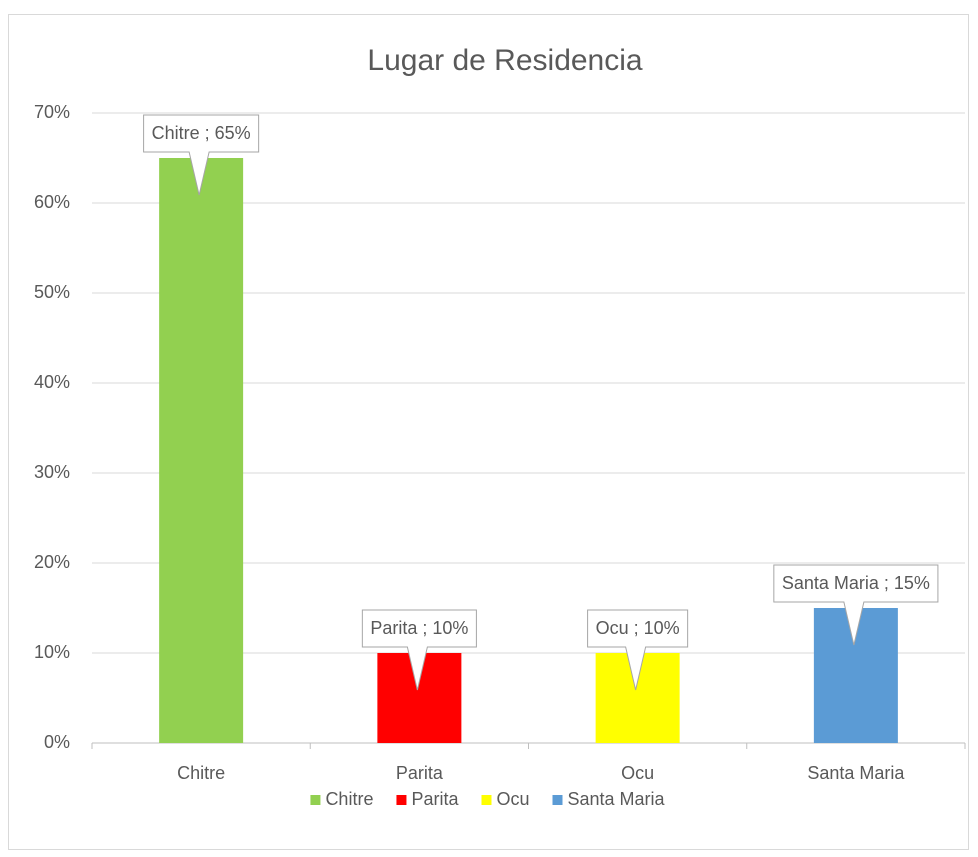  Describe the element at coordinates (52, 562) in the screenshot. I see `y-tick-label: 20%` at that location.